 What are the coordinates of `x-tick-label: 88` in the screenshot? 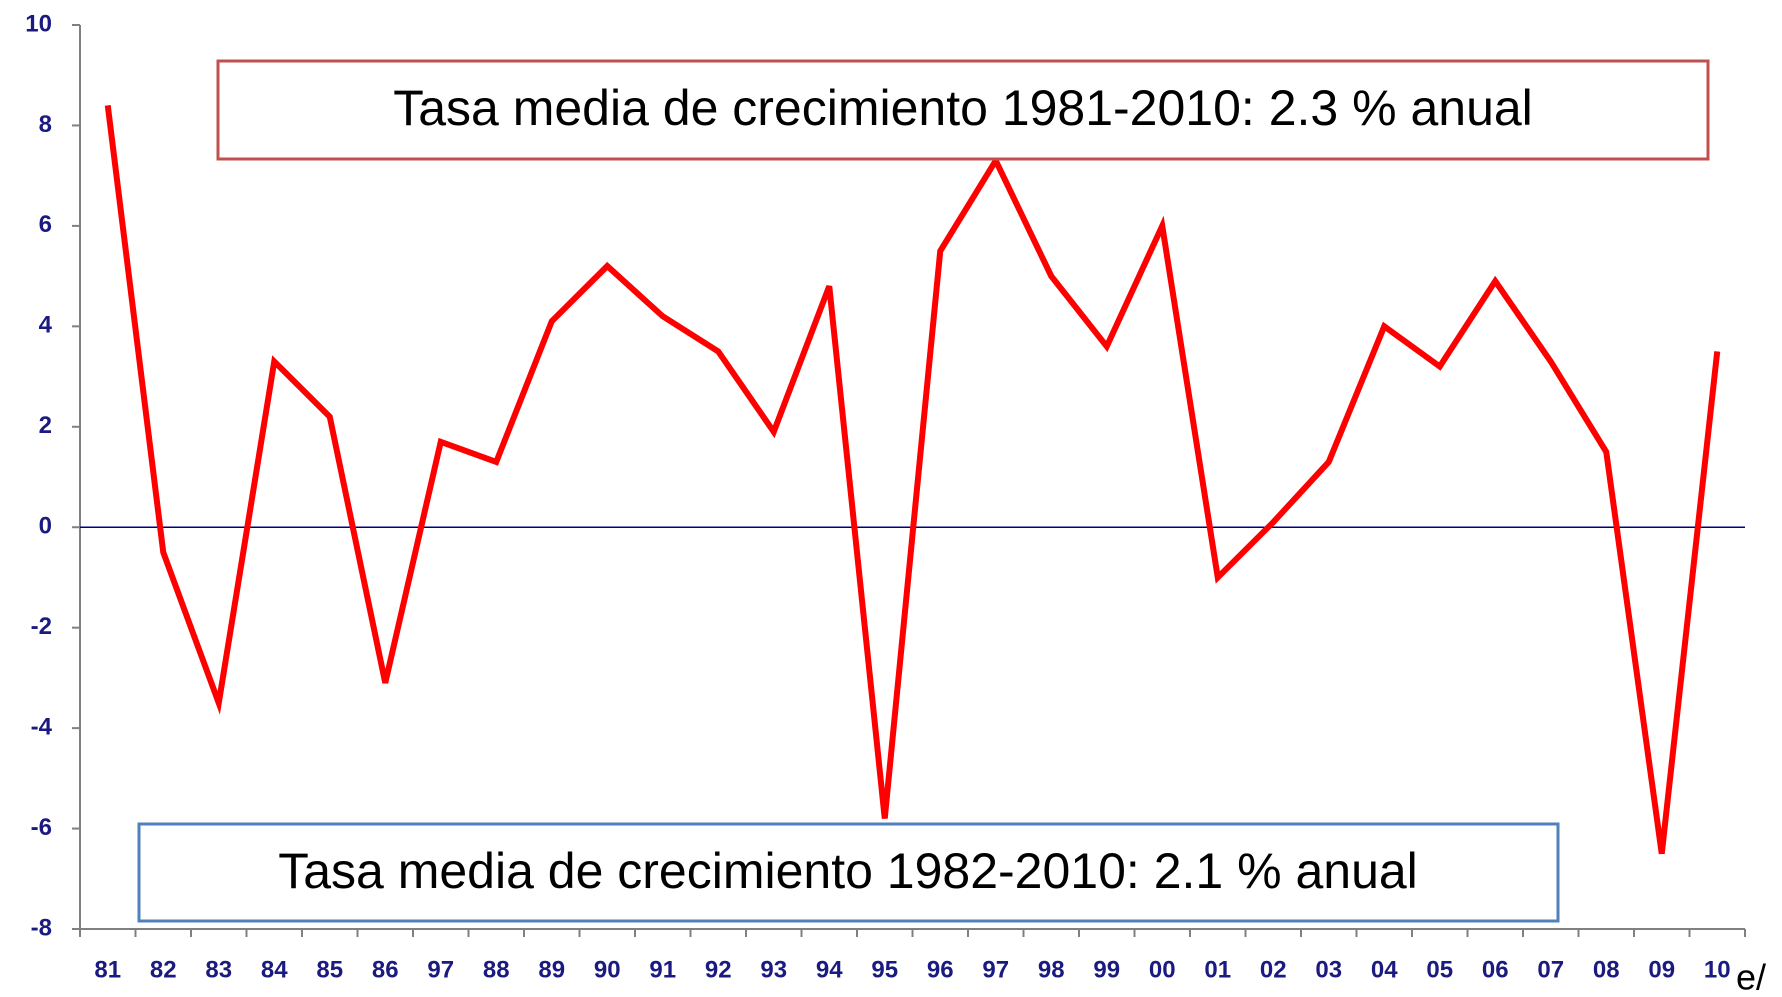 It's located at (496, 969).